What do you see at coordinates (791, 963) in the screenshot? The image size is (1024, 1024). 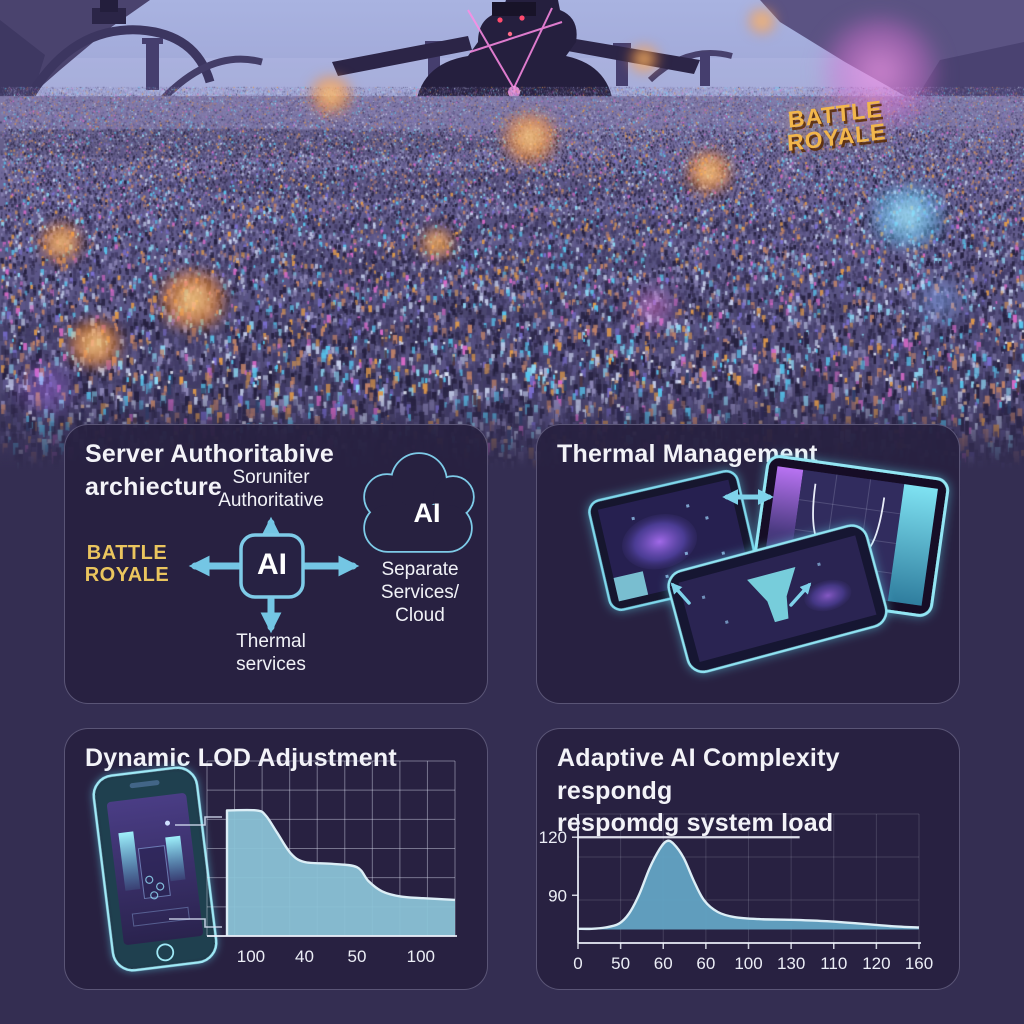 I see `svg-text: 130` at bounding box center [791, 963].